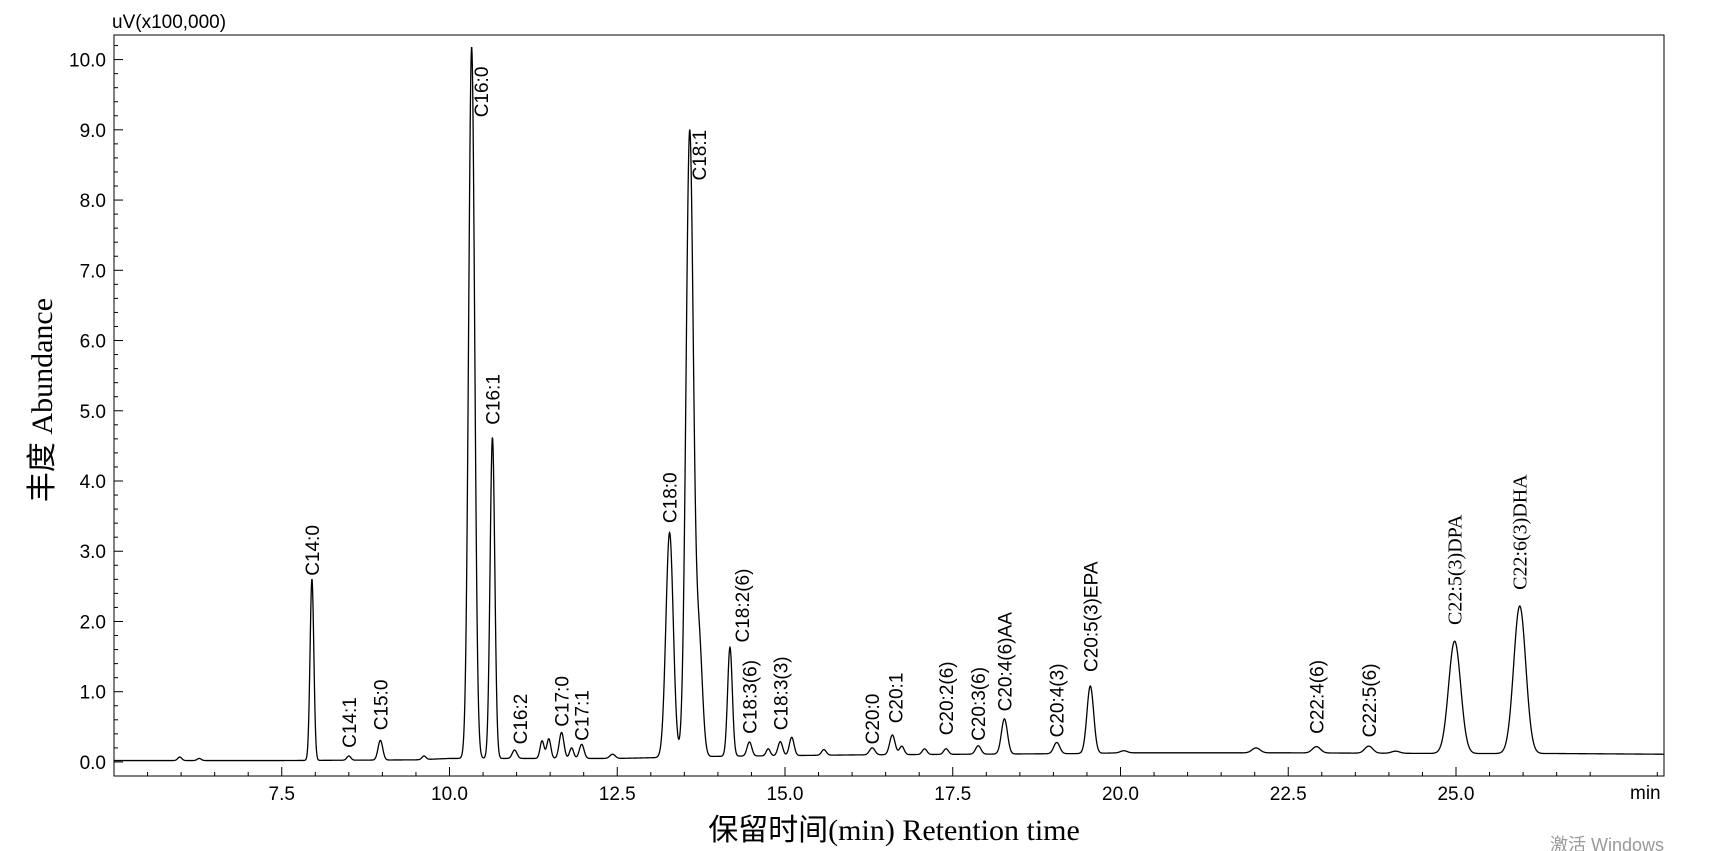 This screenshot has width=1718, height=851. I want to click on y-tick-label: 9.0, so click(93, 131).